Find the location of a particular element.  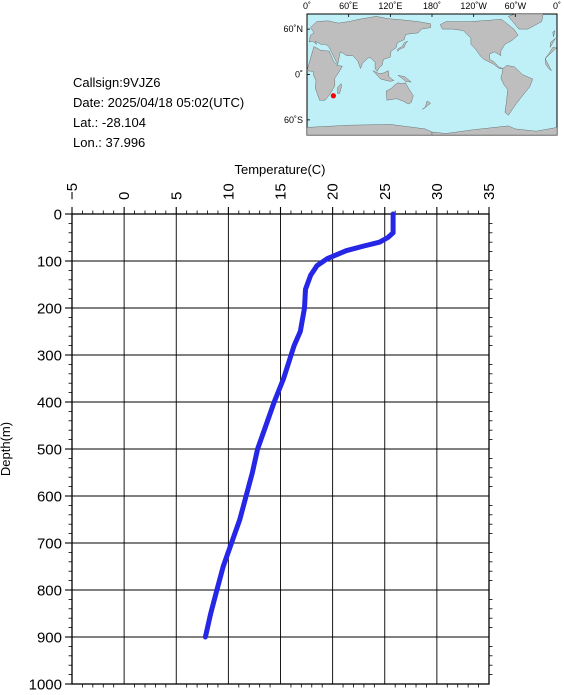

map-latitude-label: 60˚N is located at coordinates (293, 29).